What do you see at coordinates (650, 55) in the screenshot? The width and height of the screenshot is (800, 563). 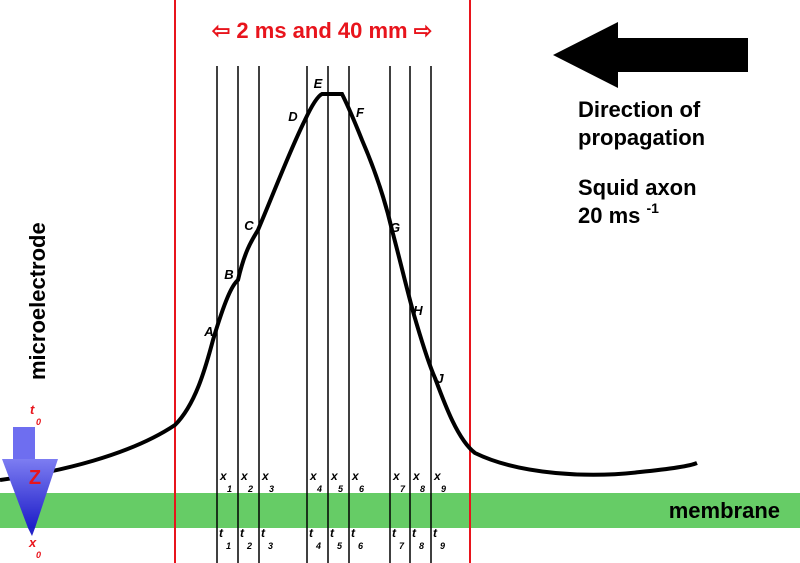 I see `direction-arrow-icon` at bounding box center [650, 55].